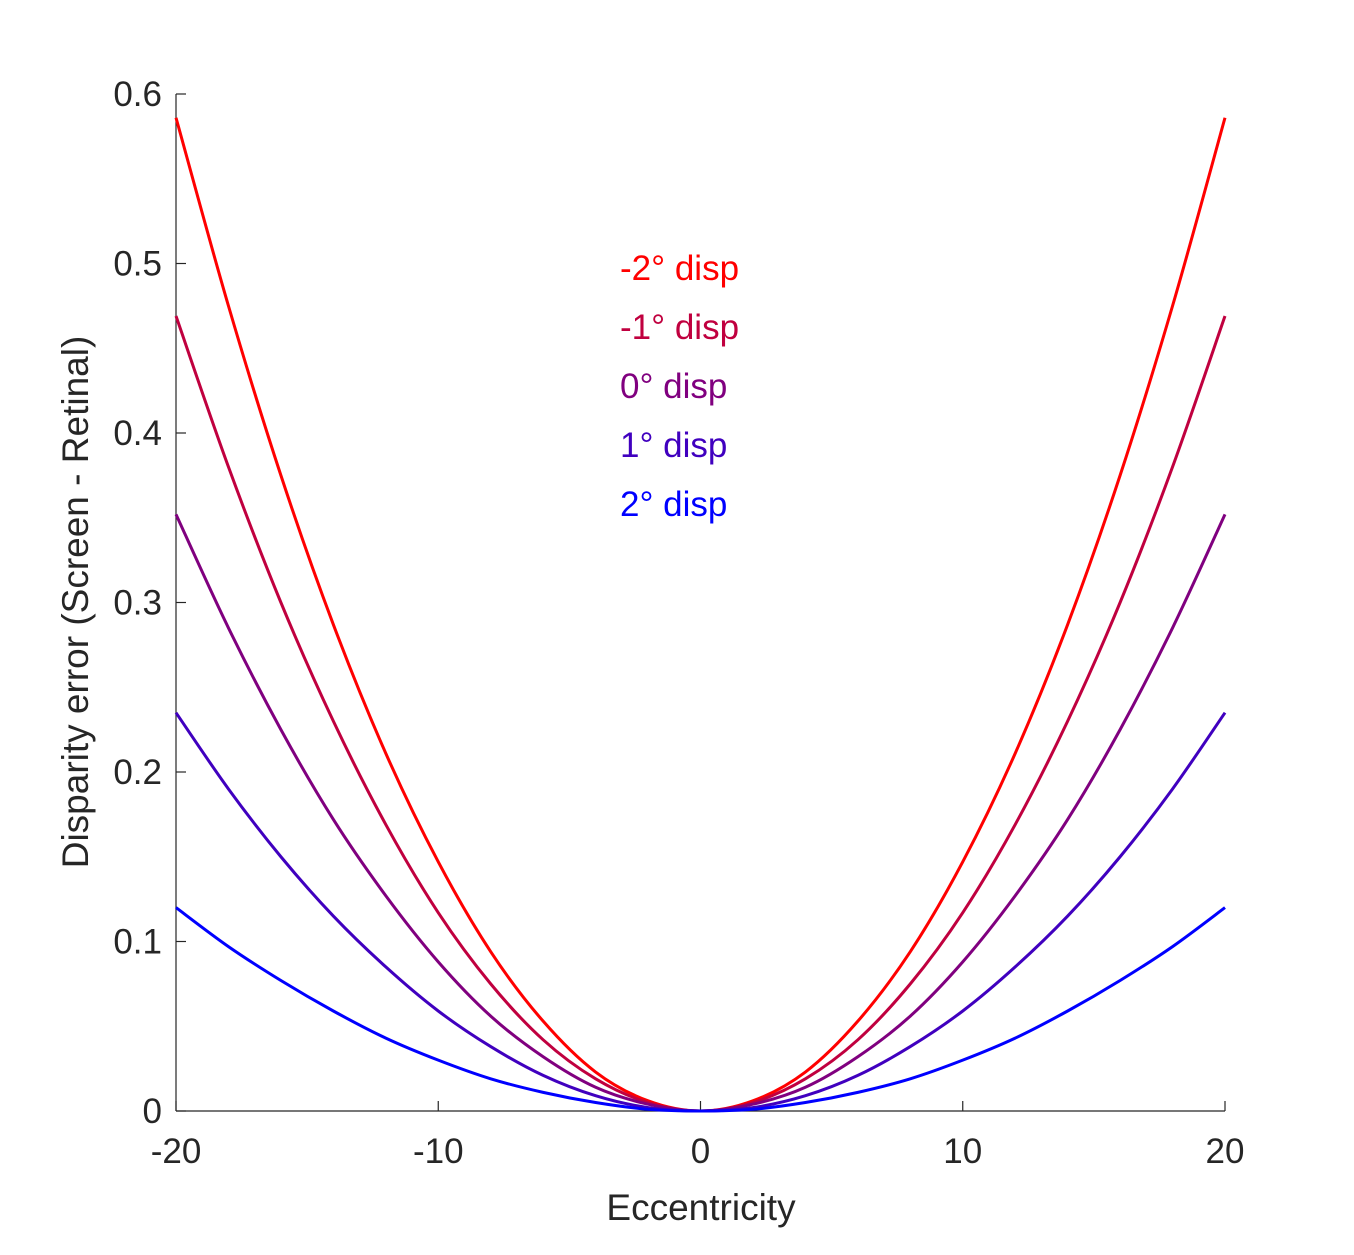 The width and height of the screenshot is (1354, 1255). Describe the element at coordinates (152, 1111) in the screenshot. I see `y-tick-label: 0` at that location.